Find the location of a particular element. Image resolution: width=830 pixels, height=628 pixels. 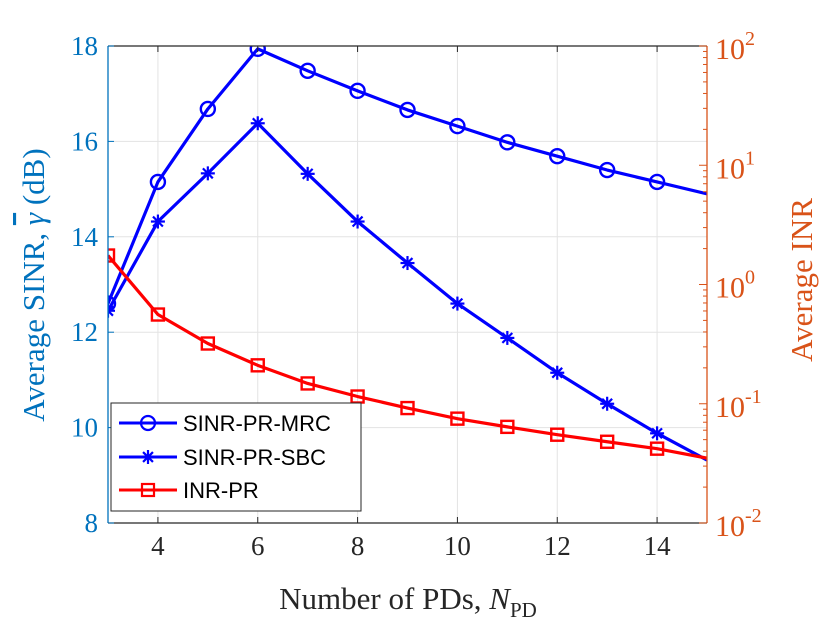

y-left-tick-label: 14 is located at coordinates (85, 237).